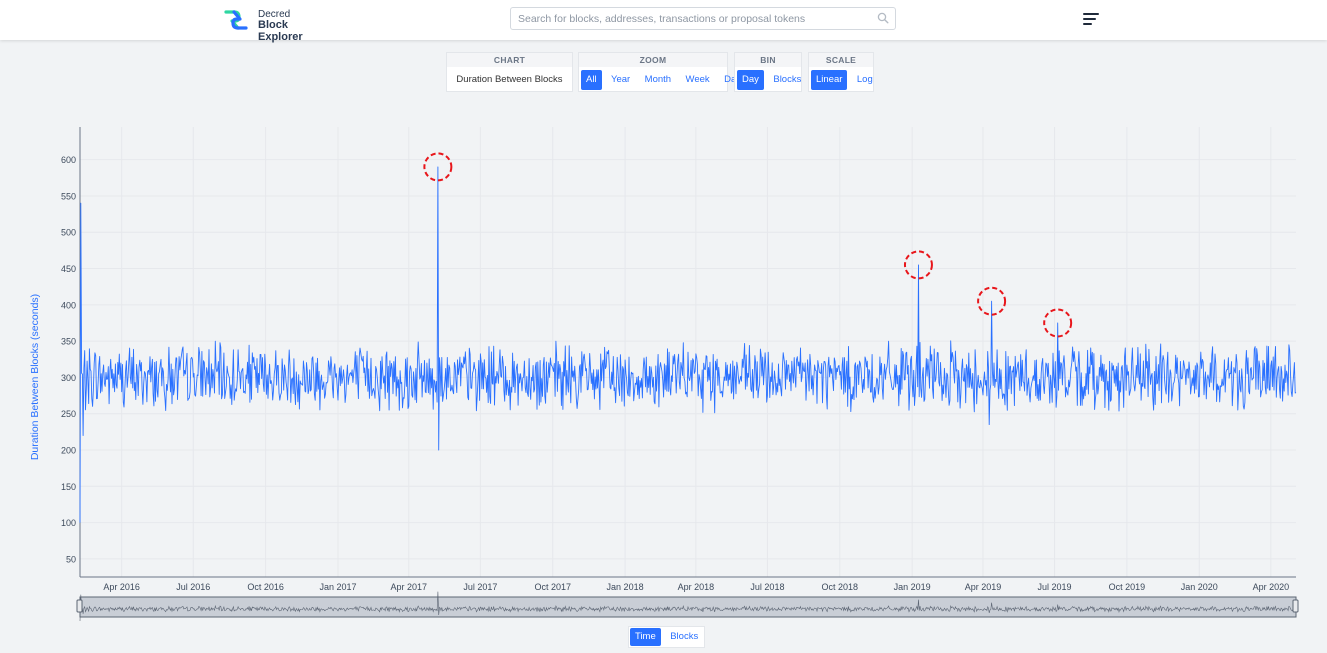 This screenshot has width=1327, height=653. What do you see at coordinates (645, 637) in the screenshot?
I see `axis-time-button: Time` at bounding box center [645, 637].